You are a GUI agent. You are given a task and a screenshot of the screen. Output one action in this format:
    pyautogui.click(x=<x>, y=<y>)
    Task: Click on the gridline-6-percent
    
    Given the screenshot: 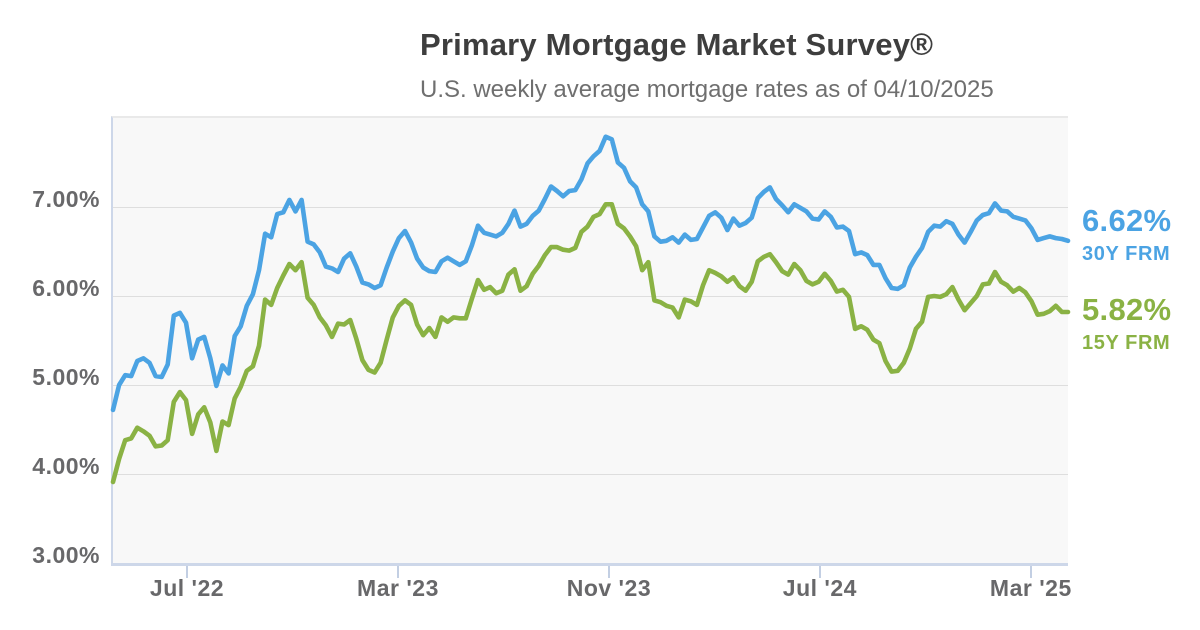 What is the action you would take?
    pyautogui.click(x=590, y=296)
    